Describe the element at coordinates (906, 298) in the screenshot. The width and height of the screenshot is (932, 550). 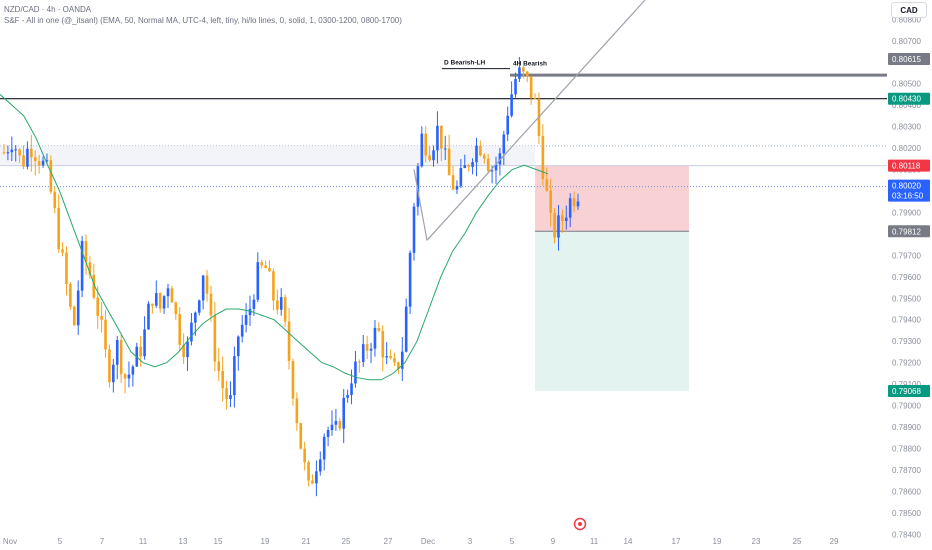
I see `y-tick-label: 0.79500` at that location.